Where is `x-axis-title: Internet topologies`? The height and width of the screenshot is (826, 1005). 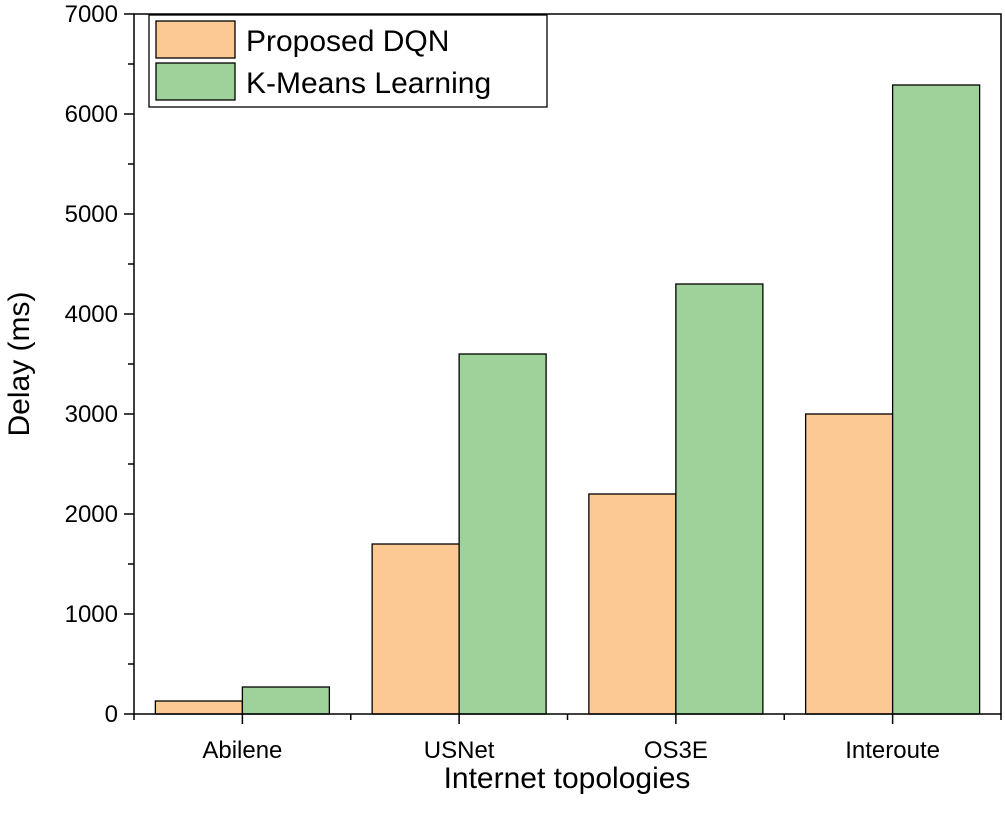 x-axis-title: Internet topologies is located at coordinates (567, 778).